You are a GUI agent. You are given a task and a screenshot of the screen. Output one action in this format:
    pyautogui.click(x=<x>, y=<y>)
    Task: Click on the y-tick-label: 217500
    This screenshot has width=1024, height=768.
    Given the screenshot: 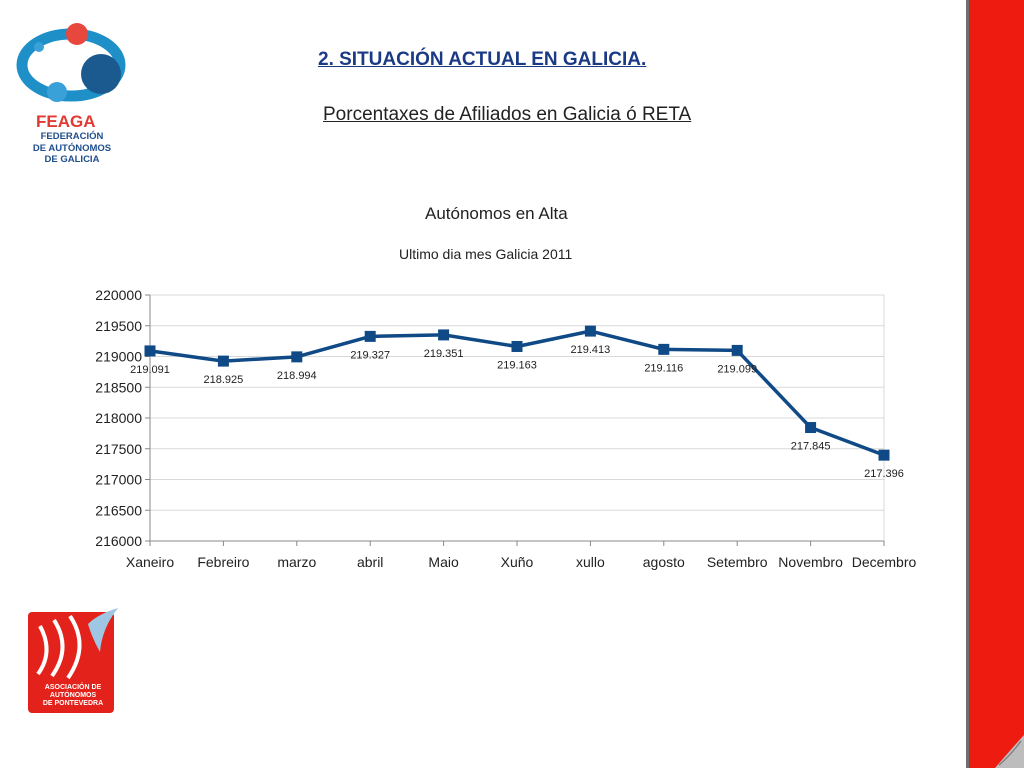 What is the action you would take?
    pyautogui.click(x=118, y=449)
    